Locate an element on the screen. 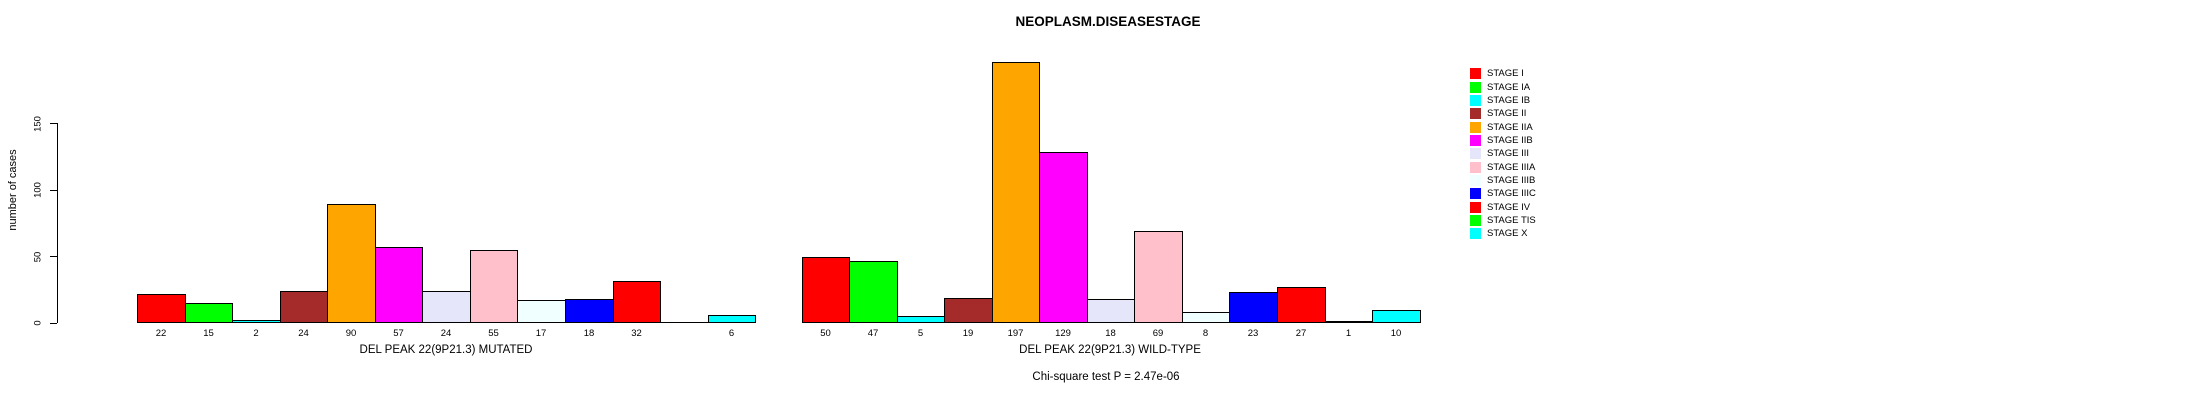 This screenshot has height=400, width=2190. bar-value-label: 55 is located at coordinates (493, 333).